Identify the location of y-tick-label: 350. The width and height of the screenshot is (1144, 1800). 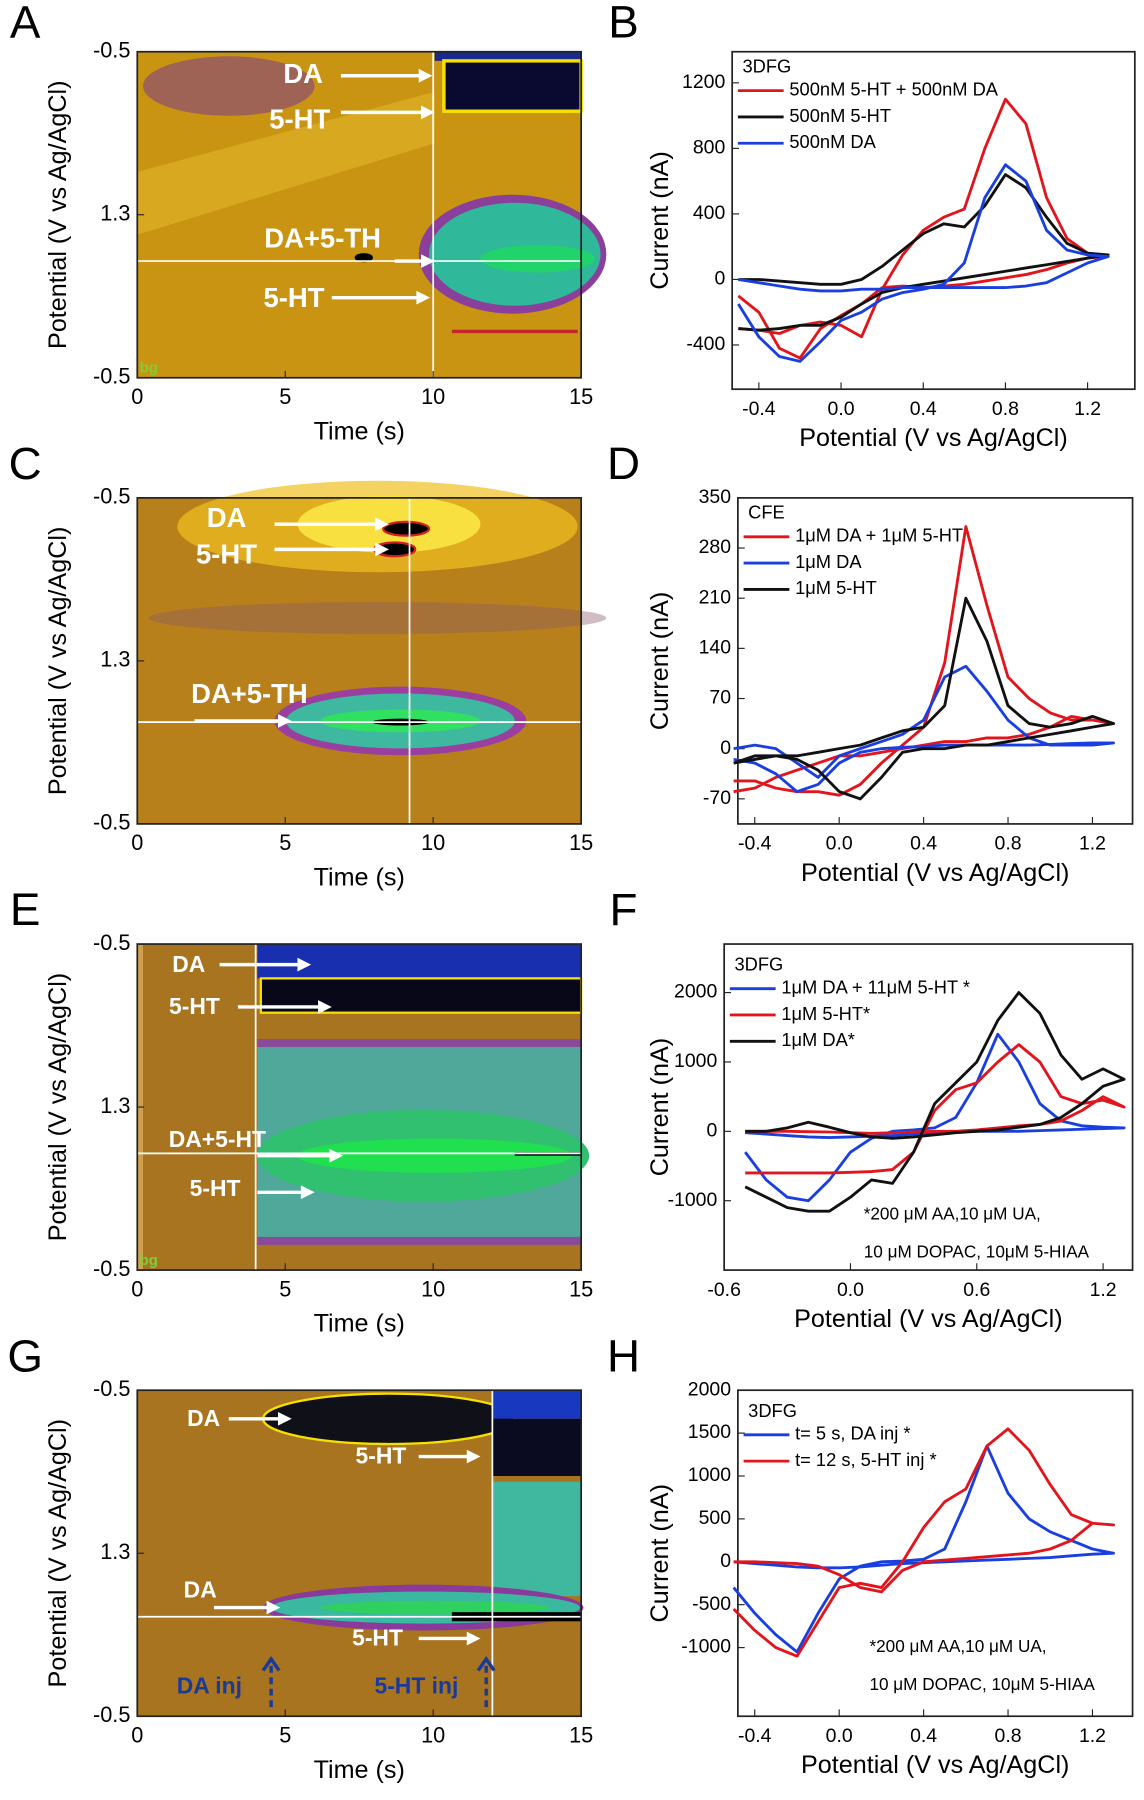
(715, 497).